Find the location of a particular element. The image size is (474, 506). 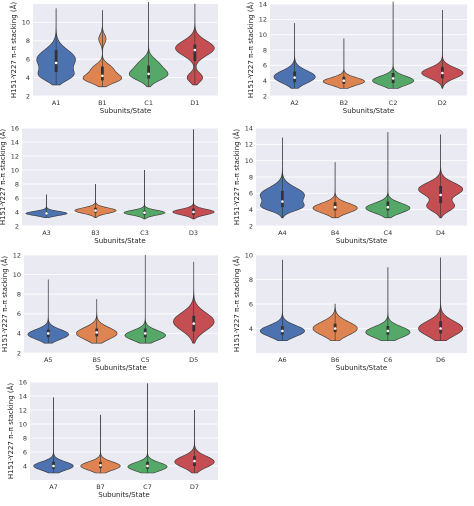

x-tick-label: A6 is located at coordinates (282, 360).